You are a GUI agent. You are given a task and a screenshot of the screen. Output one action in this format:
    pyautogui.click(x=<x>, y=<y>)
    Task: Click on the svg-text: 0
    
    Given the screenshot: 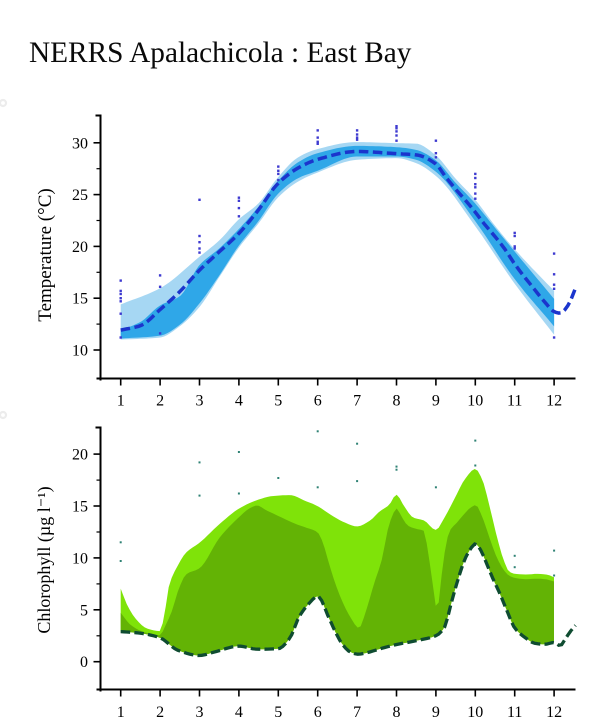 What is the action you would take?
    pyautogui.click(x=84, y=662)
    